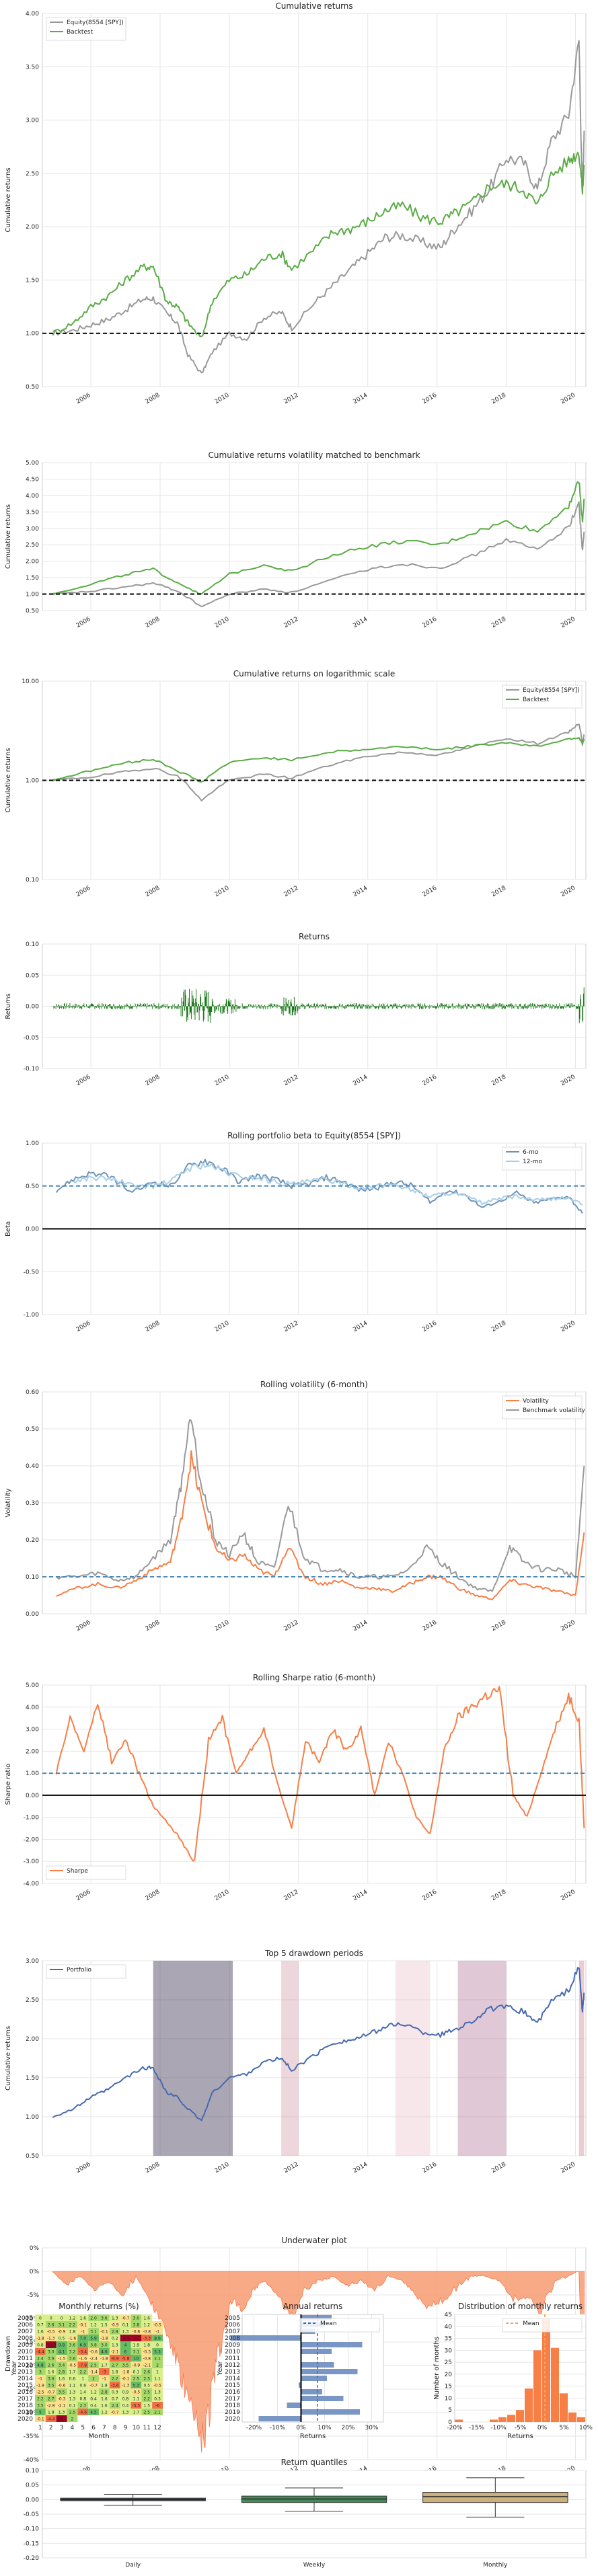 This screenshot has height=2576, width=598. Describe the element at coordinates (32, 2342) in the screenshot. I see `y-tick-label: -15%` at that location.